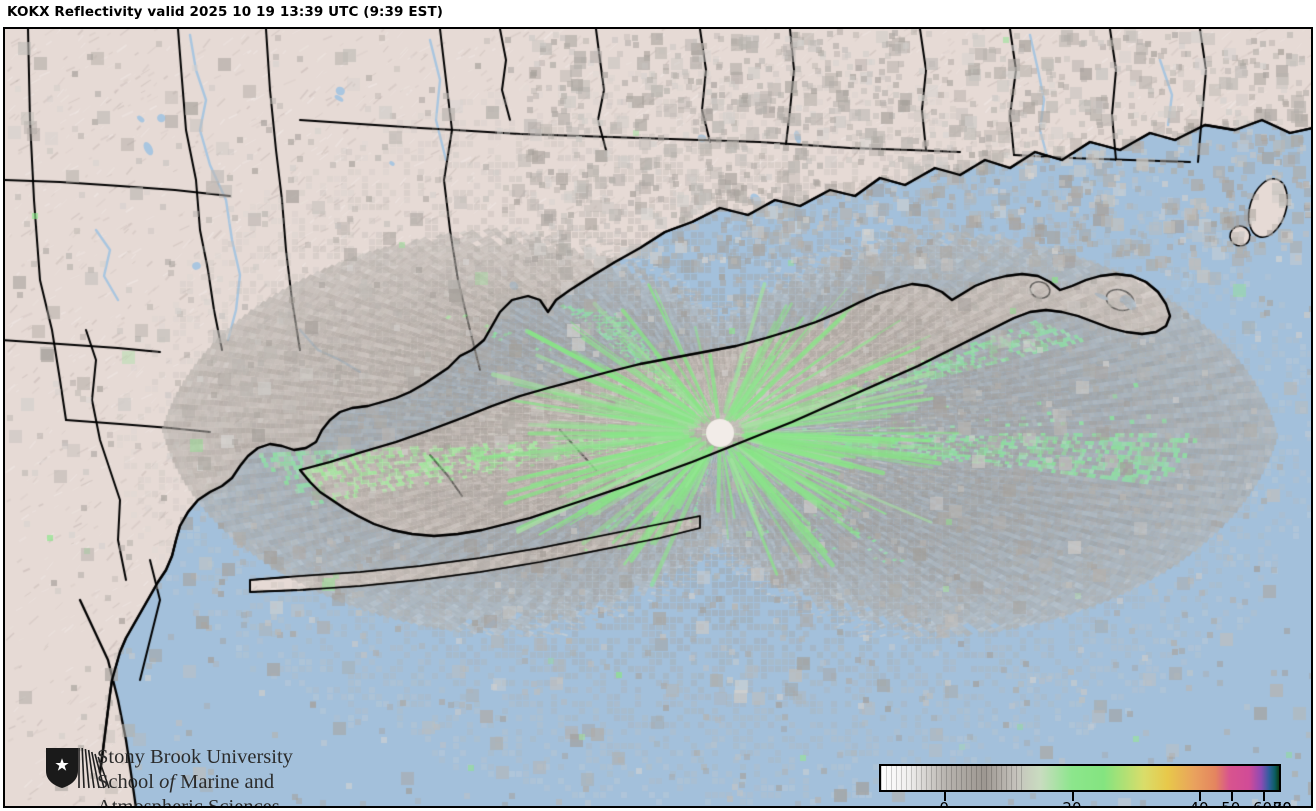 This screenshot has height=811, width=1316. Describe the element at coordinates (1085, 803) in the screenshot. I see `colorbar-tick-labels: 0 20 40 50 60 70 80` at that location.